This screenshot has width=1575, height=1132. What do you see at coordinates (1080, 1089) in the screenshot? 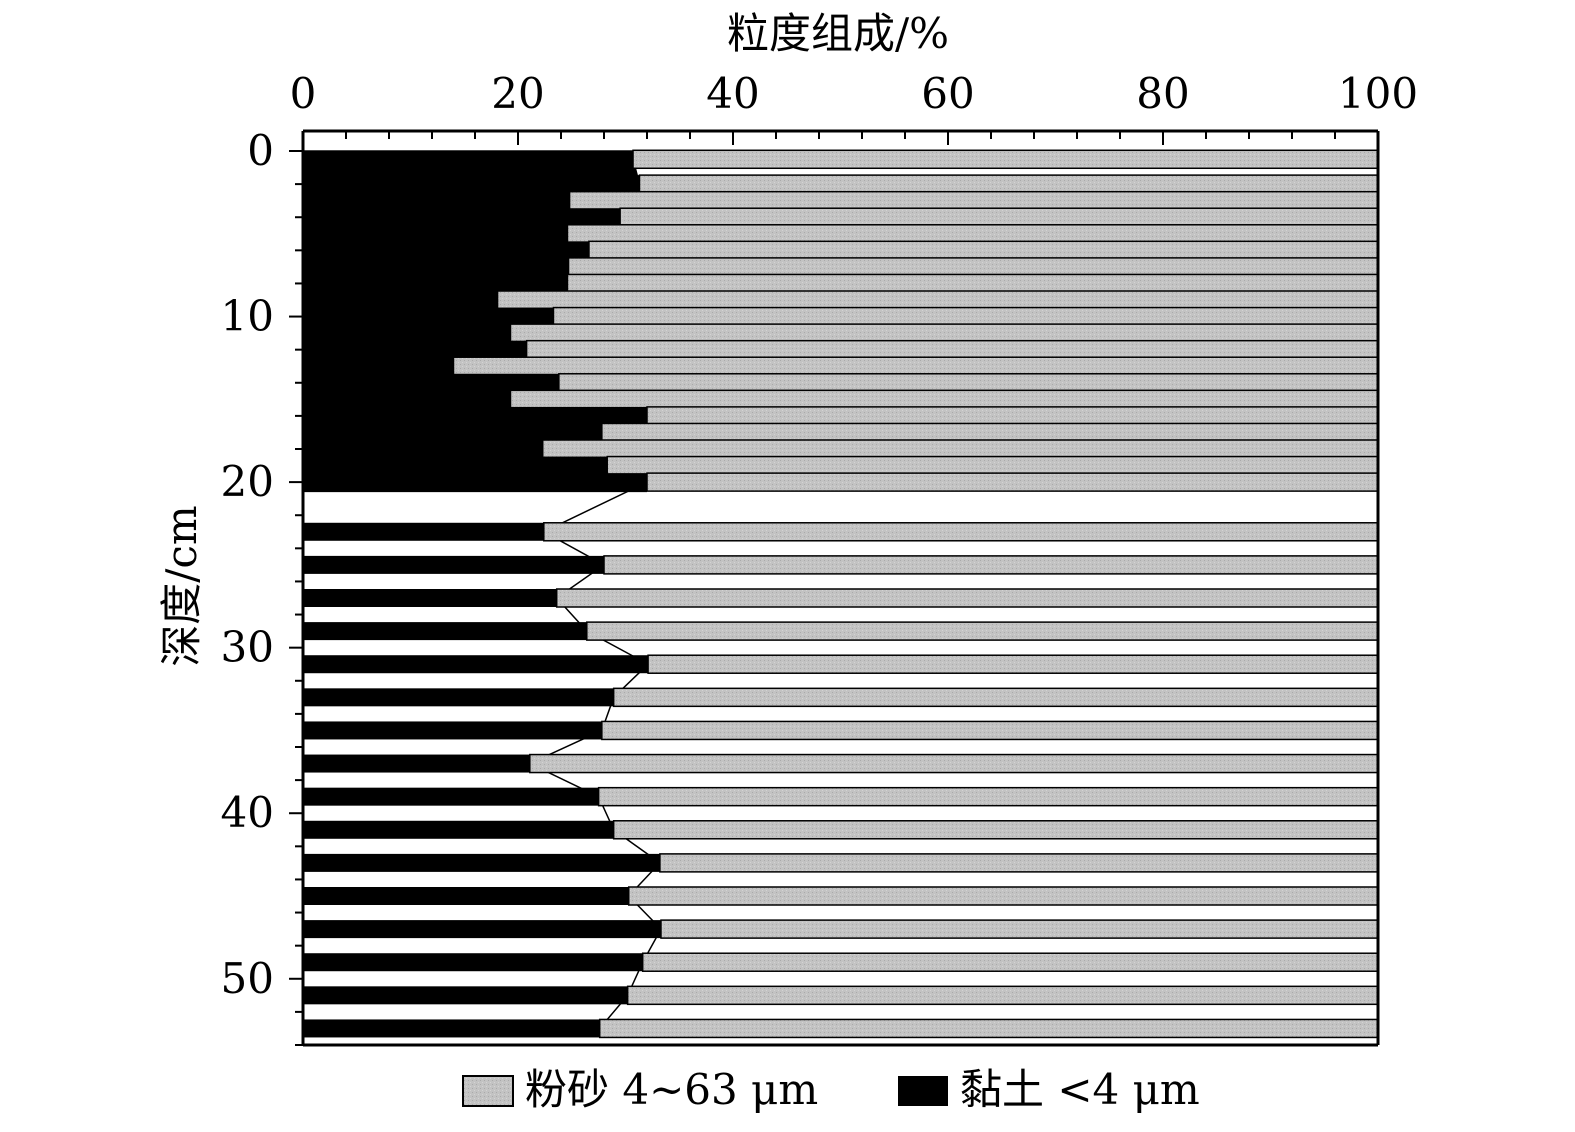
I see `legend-label-clay: 黏土 <4 μm` at bounding box center [1080, 1089].